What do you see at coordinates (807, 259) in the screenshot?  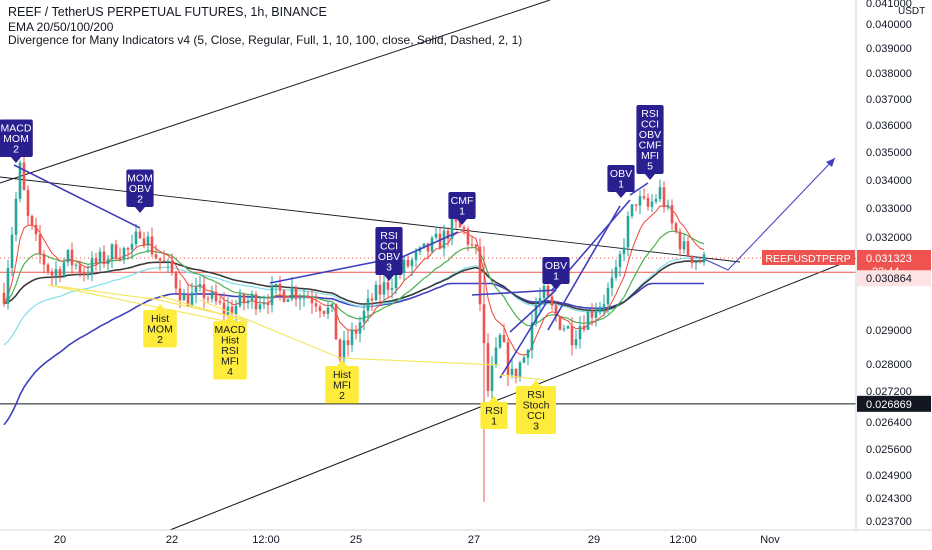 I see `svg-text: REEFUSDTPERP` at bounding box center [807, 259].